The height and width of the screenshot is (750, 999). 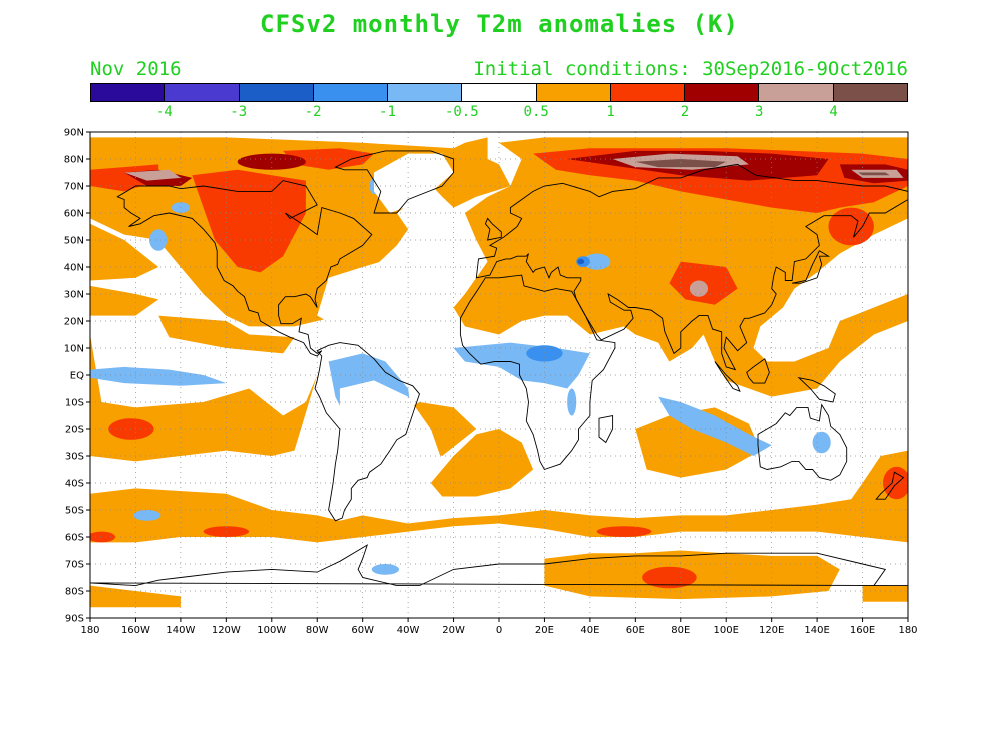 What do you see at coordinates (499, 630) in the screenshot?
I see `lon-label: 0` at bounding box center [499, 630].